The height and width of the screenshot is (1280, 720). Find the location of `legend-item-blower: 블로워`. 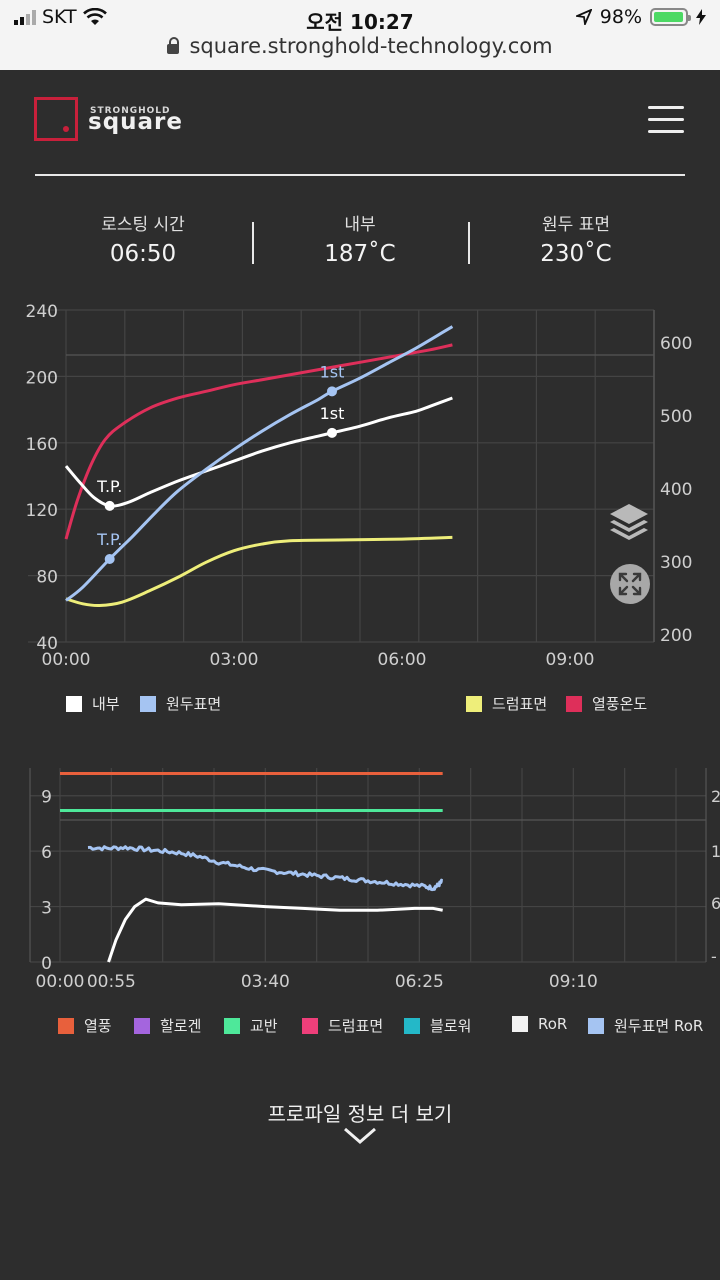

legend-item-blower: 블로워 is located at coordinates (437, 1025).